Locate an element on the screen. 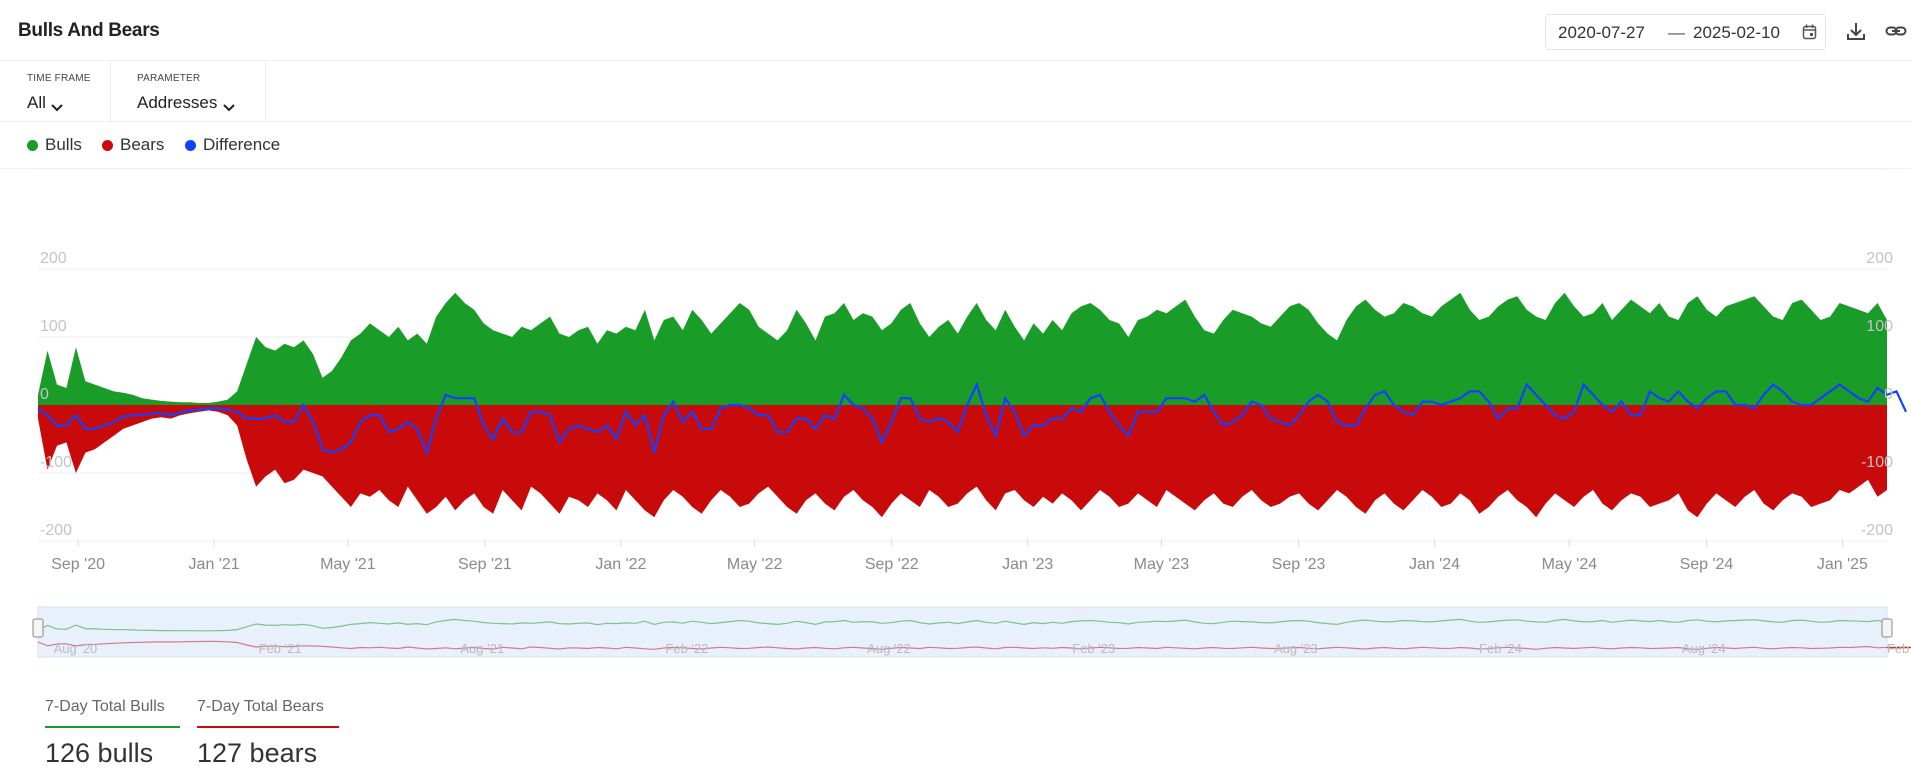 Image resolution: width=1911 pixels, height=777 pixels. x-tick-label: Sep '23 is located at coordinates (1299, 564).